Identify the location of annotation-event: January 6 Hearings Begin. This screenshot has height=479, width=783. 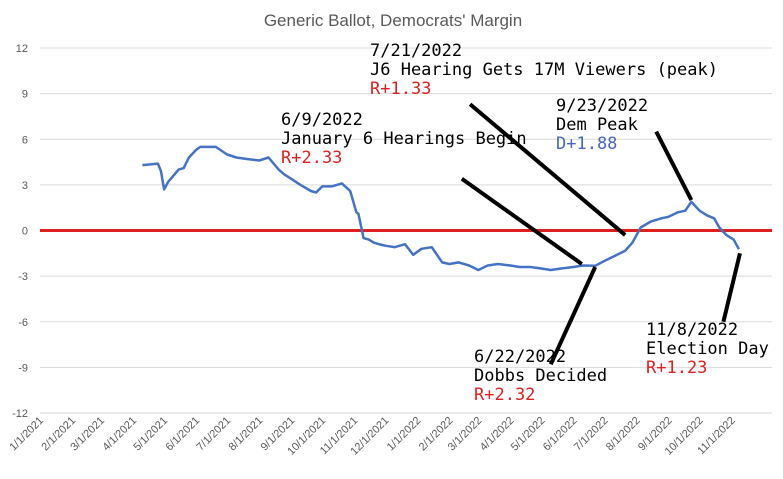
(404, 139).